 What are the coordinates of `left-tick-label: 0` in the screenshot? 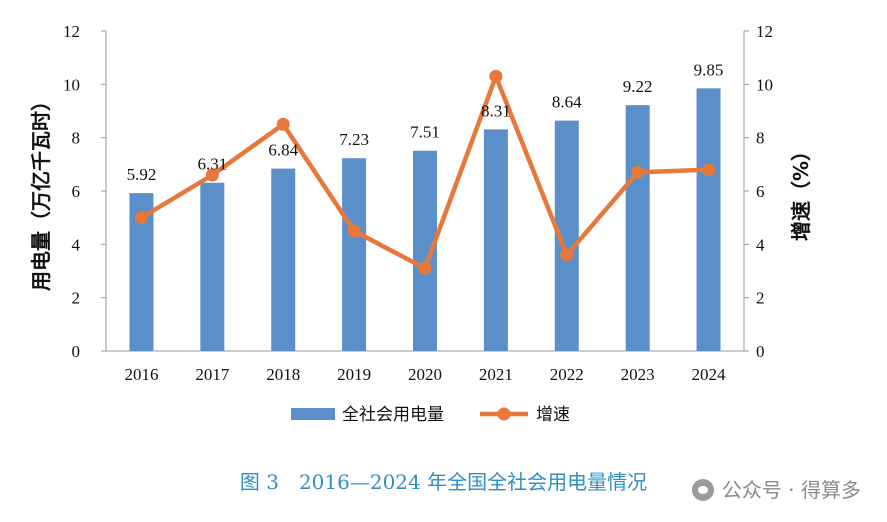 It's located at (76, 351).